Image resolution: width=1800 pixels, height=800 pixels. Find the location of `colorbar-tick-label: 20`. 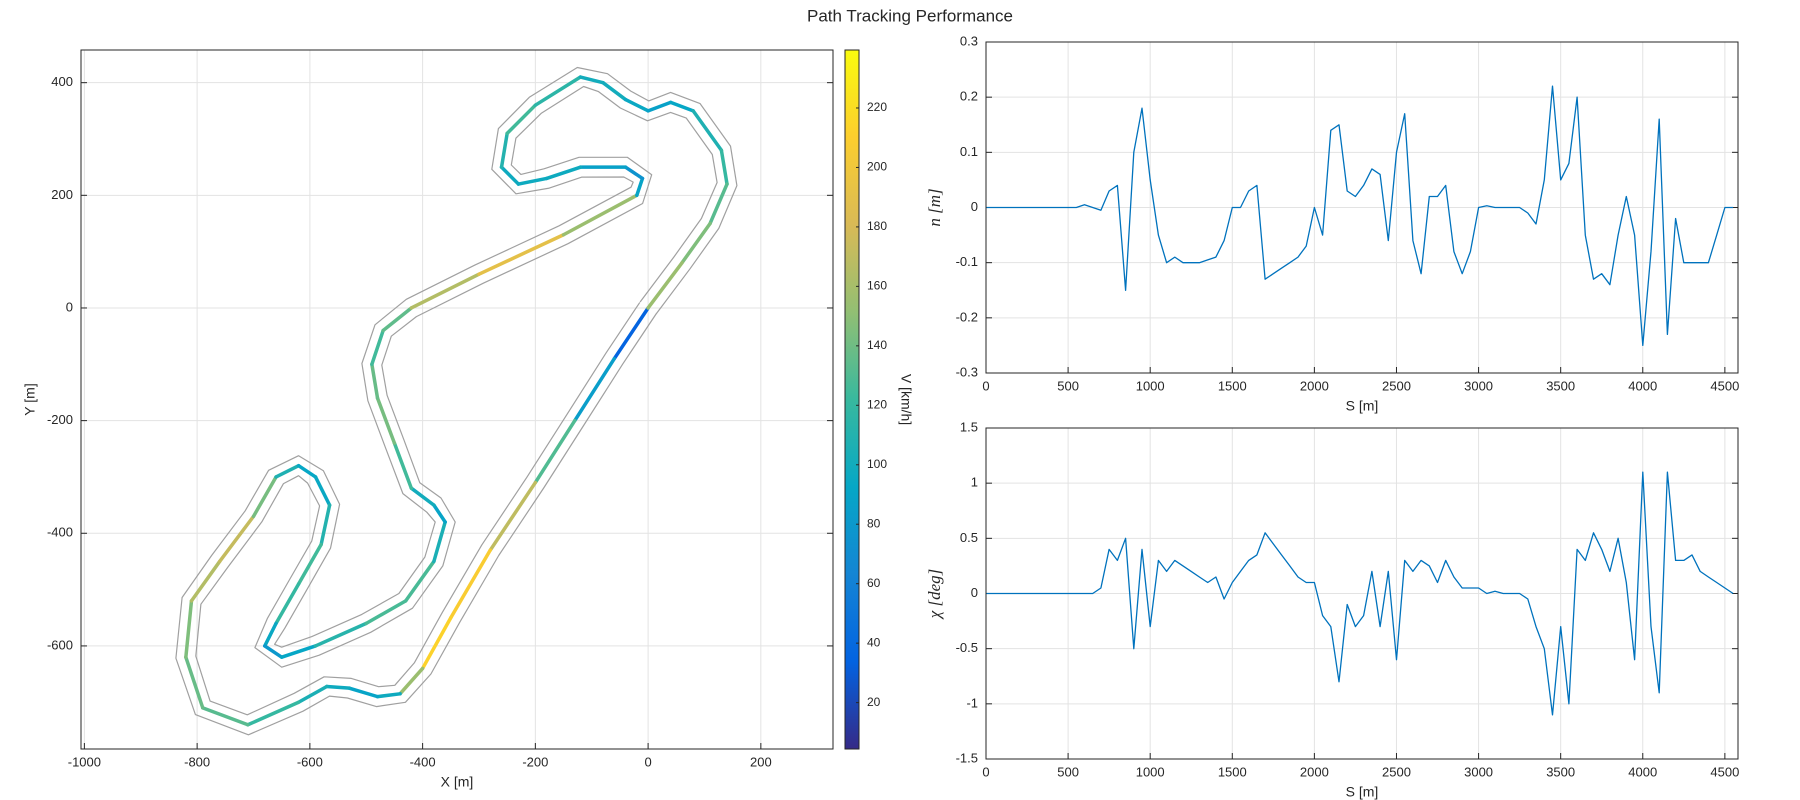

colorbar-tick-label: 20 is located at coordinates (874, 702).